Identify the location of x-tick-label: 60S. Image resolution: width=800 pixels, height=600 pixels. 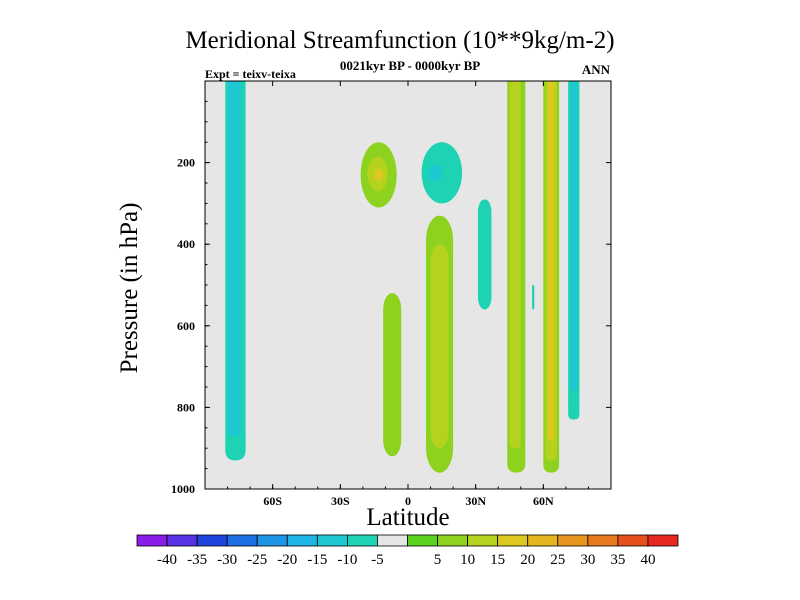
(272, 501).